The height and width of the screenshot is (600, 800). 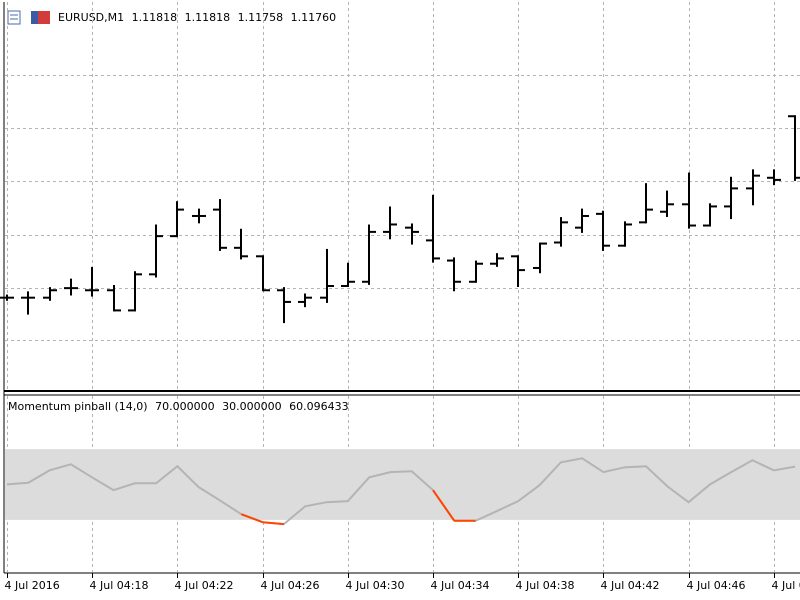 I want to click on quote: 1.11758, so click(x=261, y=17).